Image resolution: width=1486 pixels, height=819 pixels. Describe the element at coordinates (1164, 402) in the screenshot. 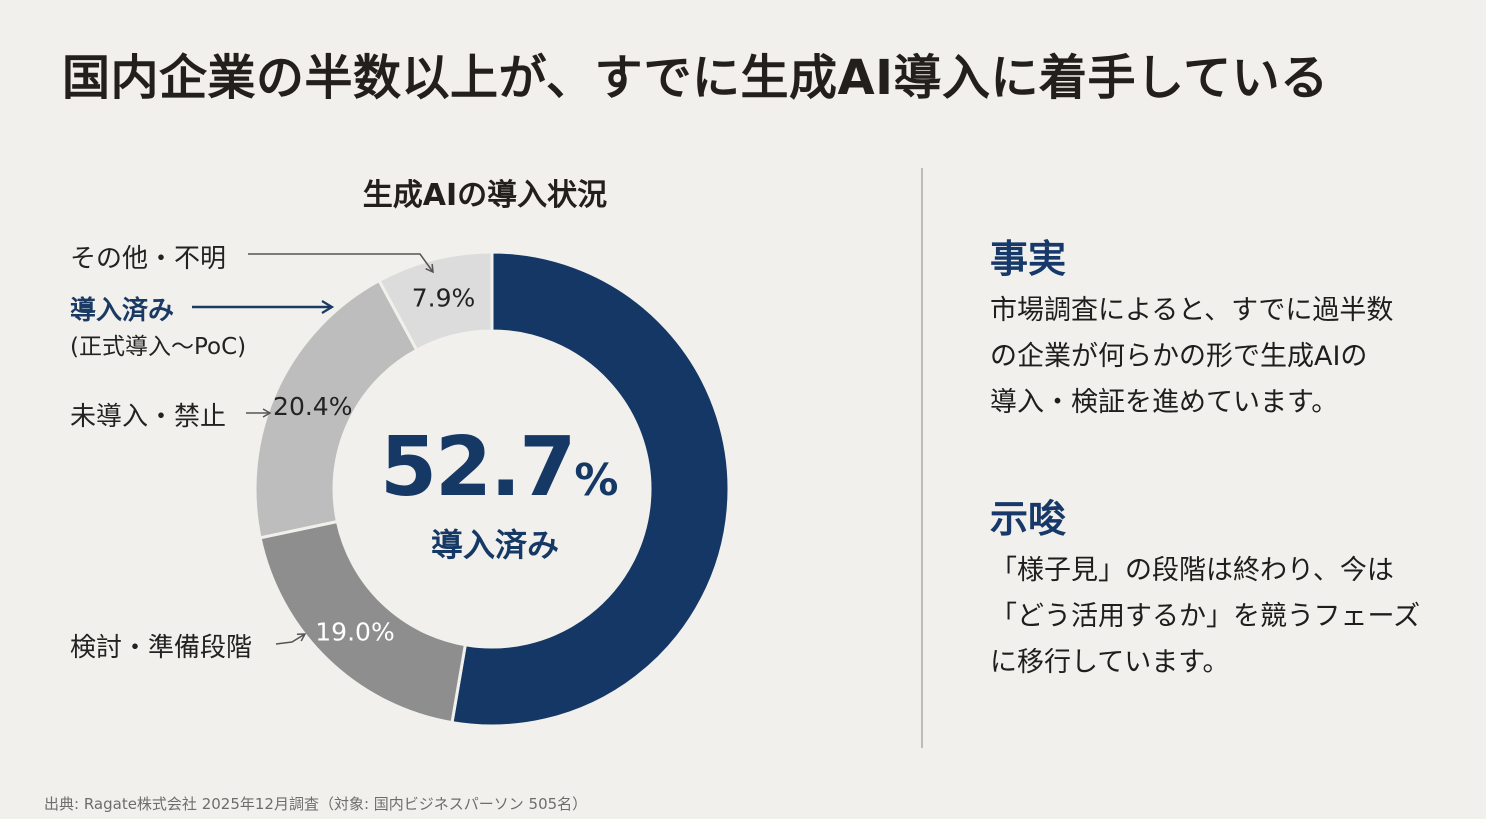

I see `fact-line: 導入・検証を進めています。` at that location.